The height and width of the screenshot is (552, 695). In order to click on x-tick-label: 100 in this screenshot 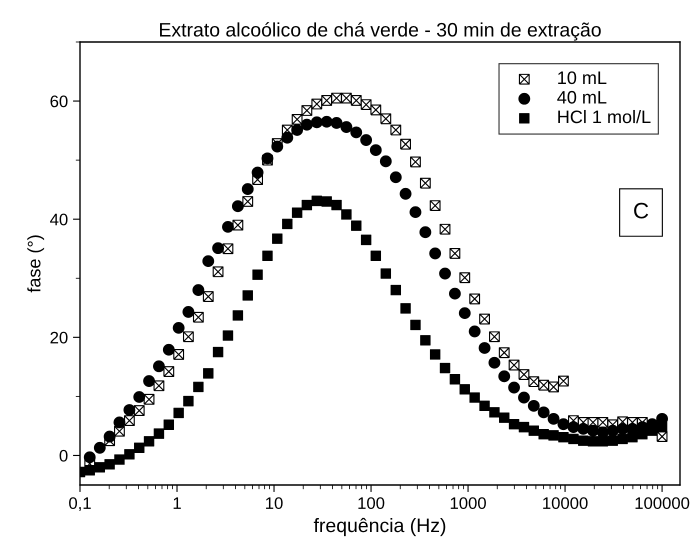, I will do `click(371, 503)`.